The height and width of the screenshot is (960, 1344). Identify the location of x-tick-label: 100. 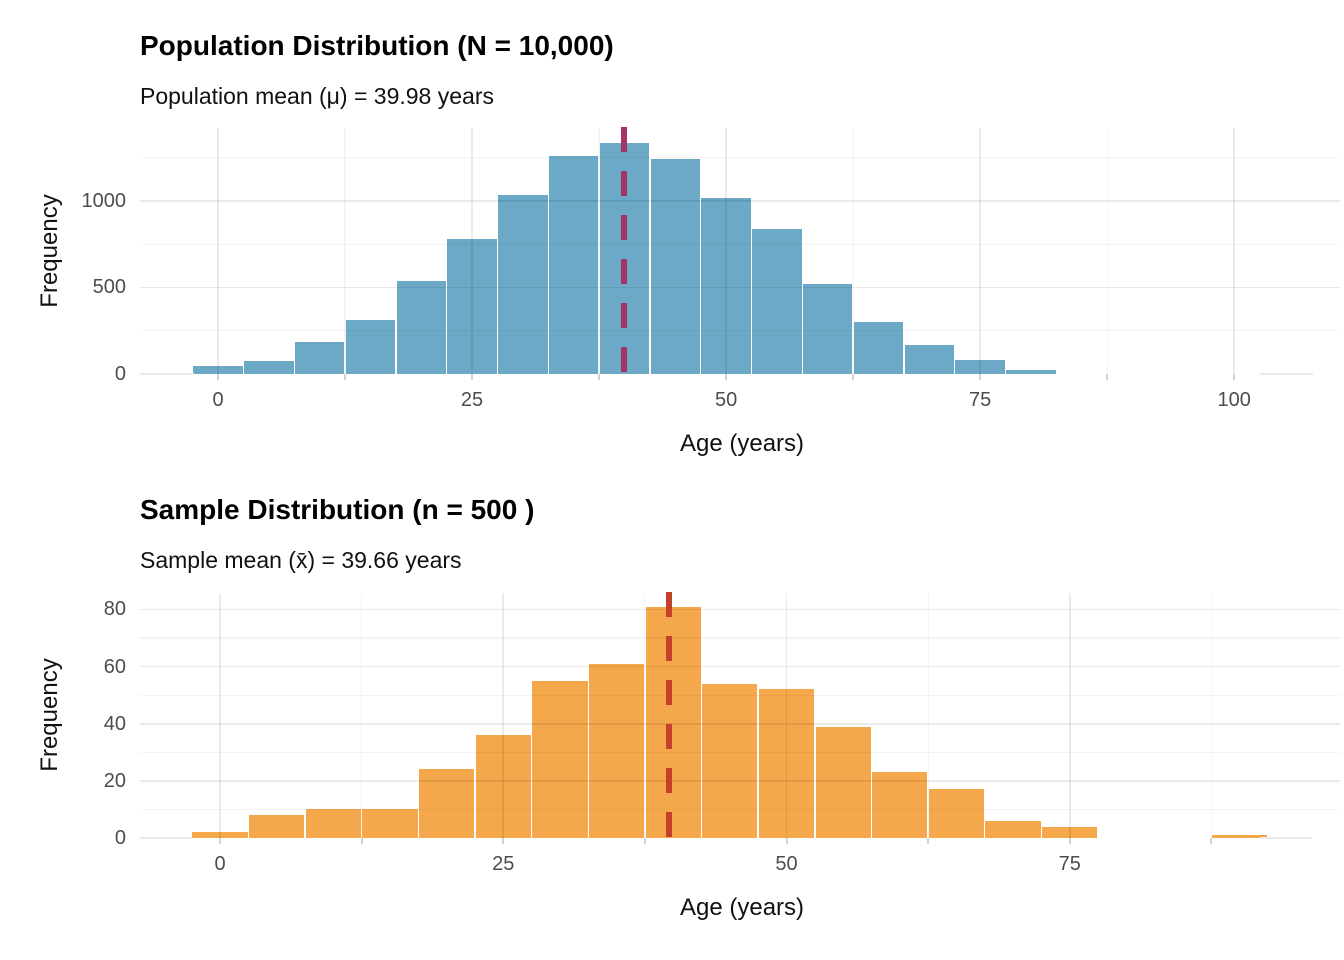
(1234, 400).